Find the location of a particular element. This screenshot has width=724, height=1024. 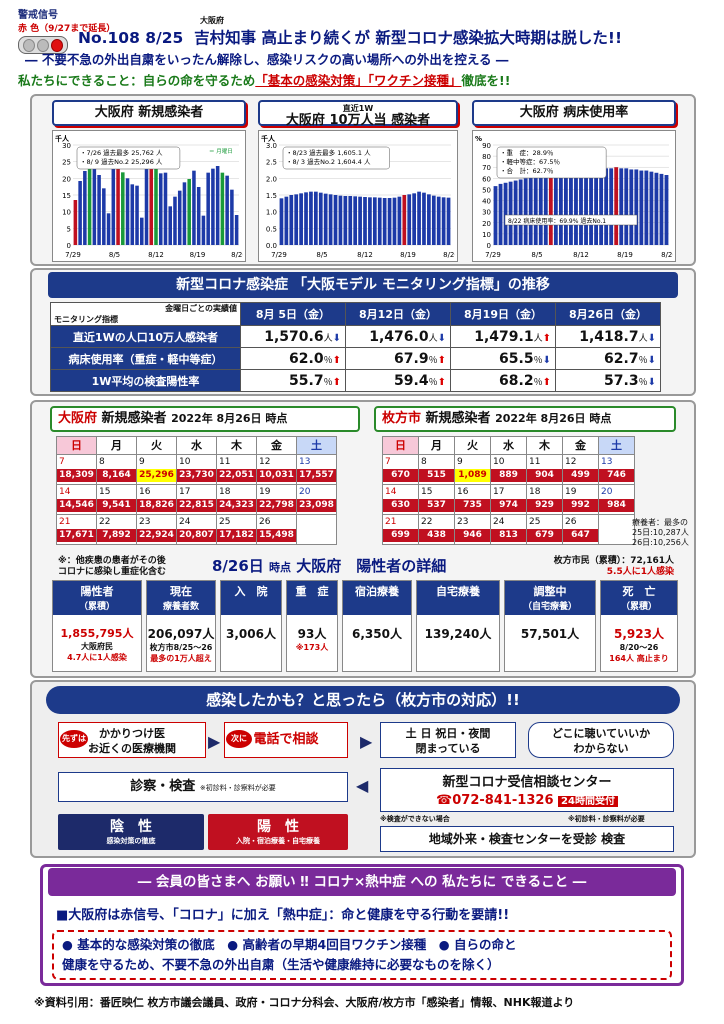

cal-cell: 18 24,323 is located at coordinates (236, 499).